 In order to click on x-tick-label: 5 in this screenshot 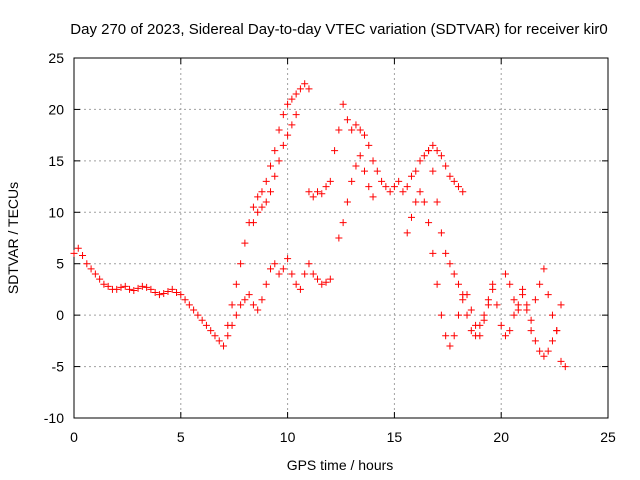, I will do `click(181, 437)`.